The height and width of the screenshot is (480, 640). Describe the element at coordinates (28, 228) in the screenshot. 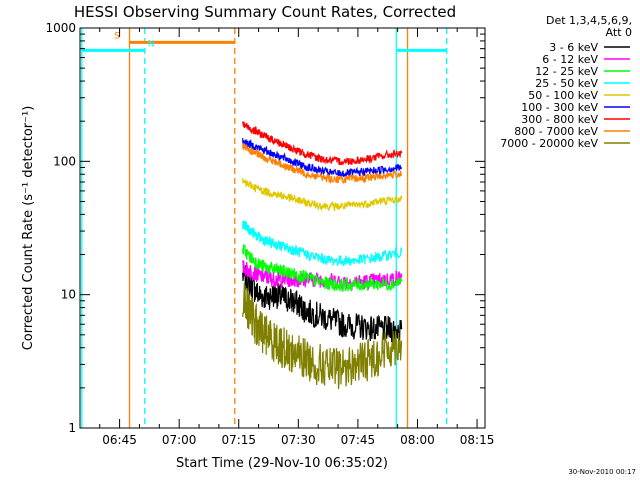

I see `y-axis-label: Corrected Count Rate (s⁻¹ detector⁻¹)` at that location.